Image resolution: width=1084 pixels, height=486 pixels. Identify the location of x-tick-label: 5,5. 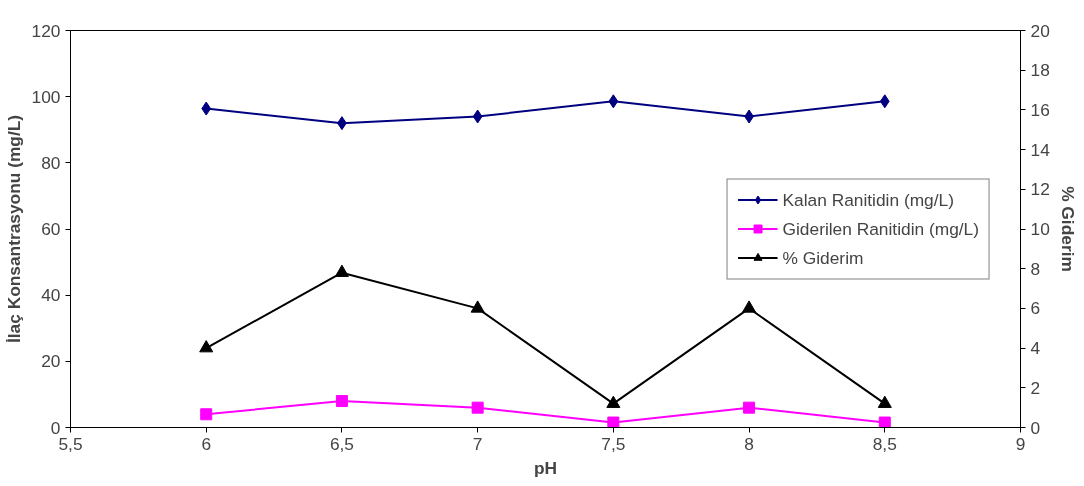
(70, 443).